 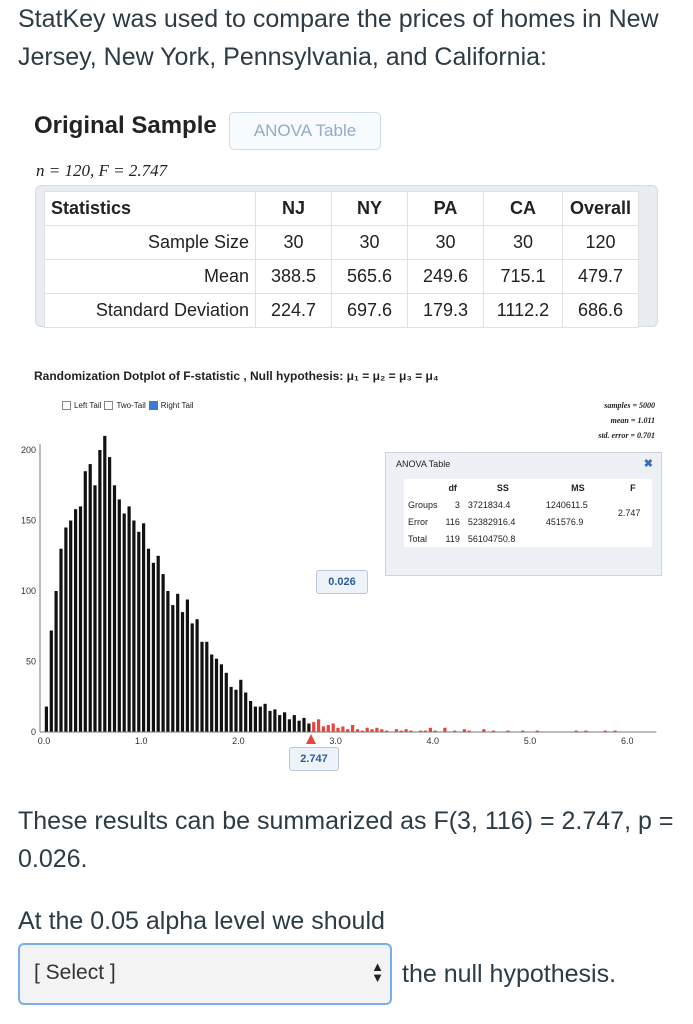 What do you see at coordinates (418, 538) in the screenshot?
I see `anova-cell: Total` at bounding box center [418, 538].